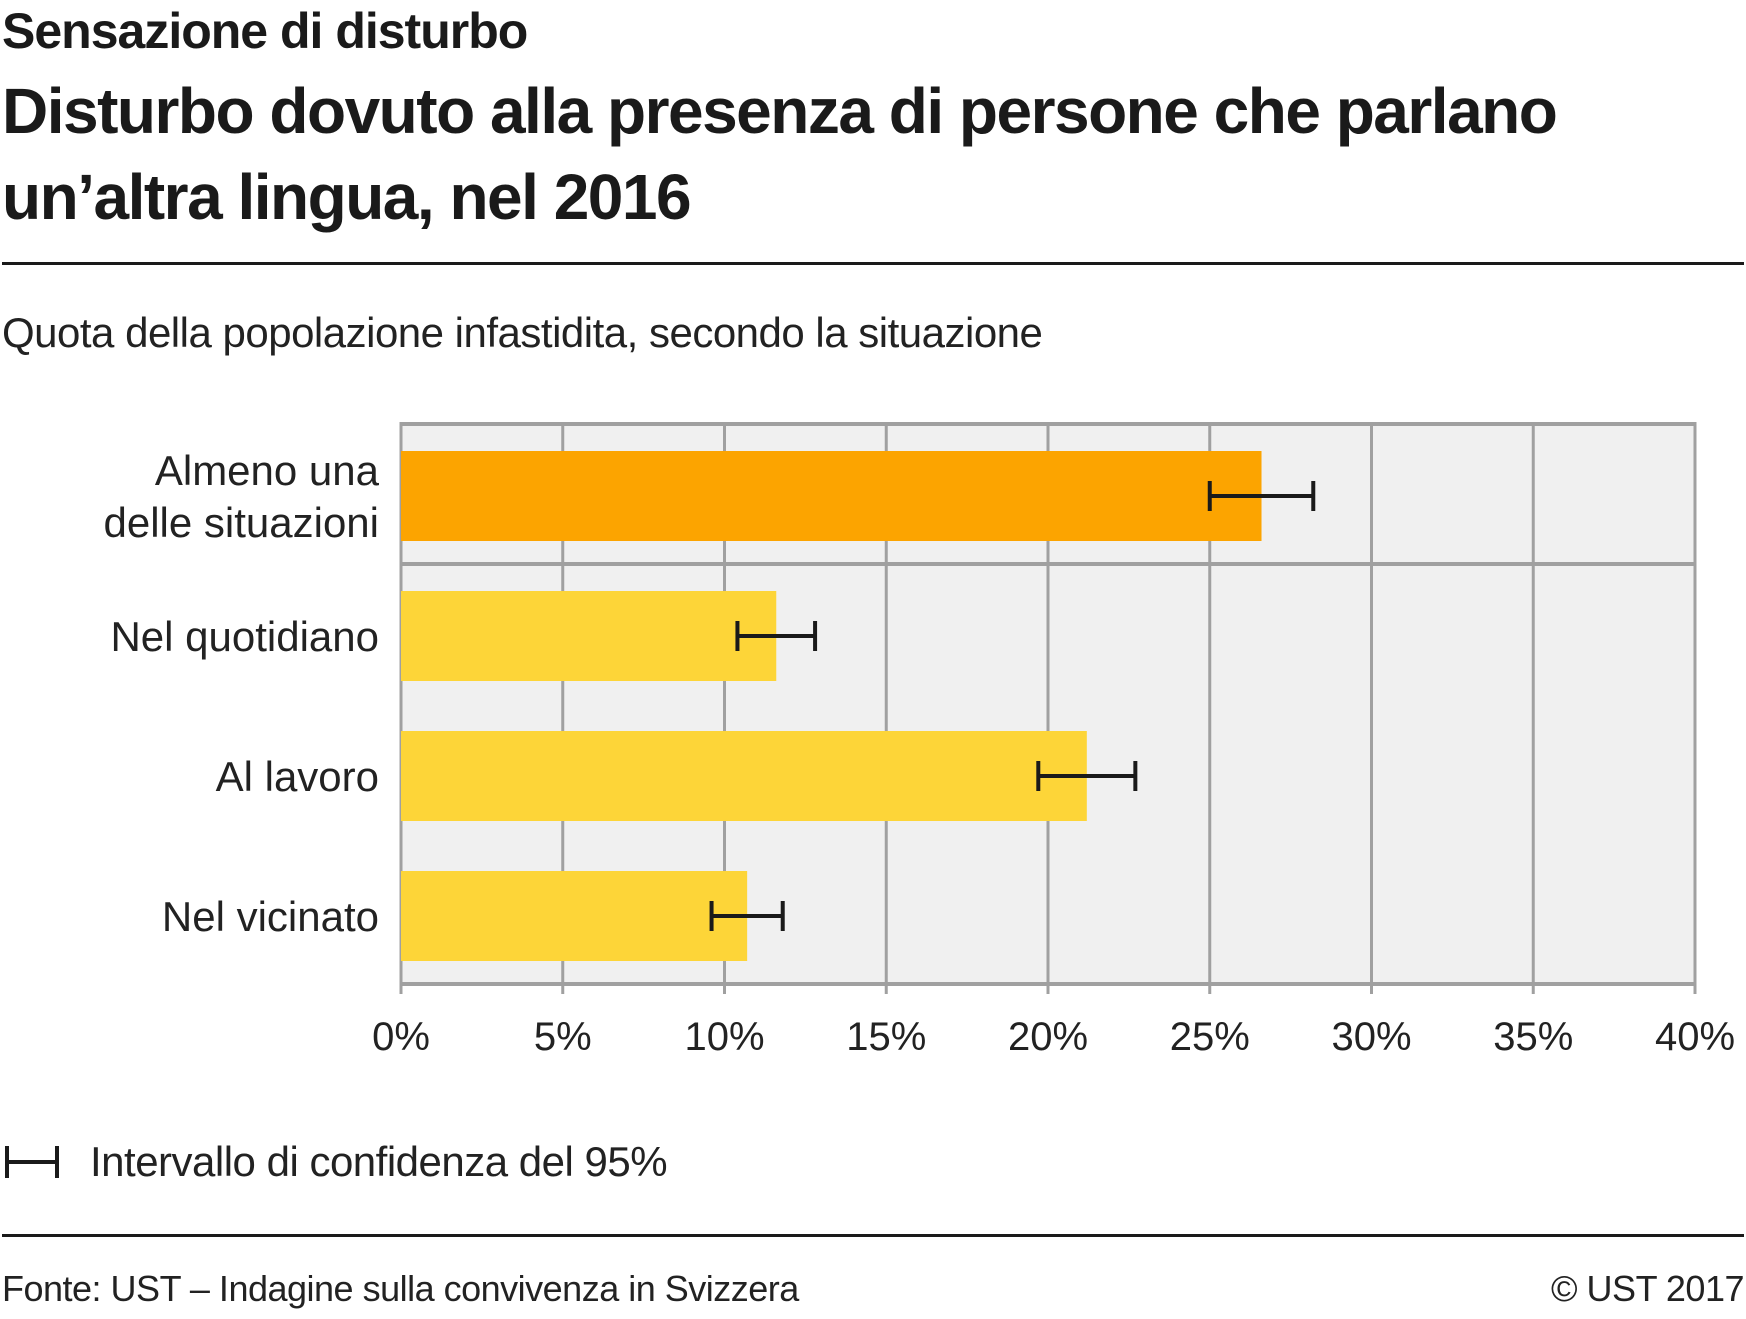 Image resolution: width=1746 pixels, height=1319 pixels. I want to click on category-label: Al lavoro, so click(297, 776).